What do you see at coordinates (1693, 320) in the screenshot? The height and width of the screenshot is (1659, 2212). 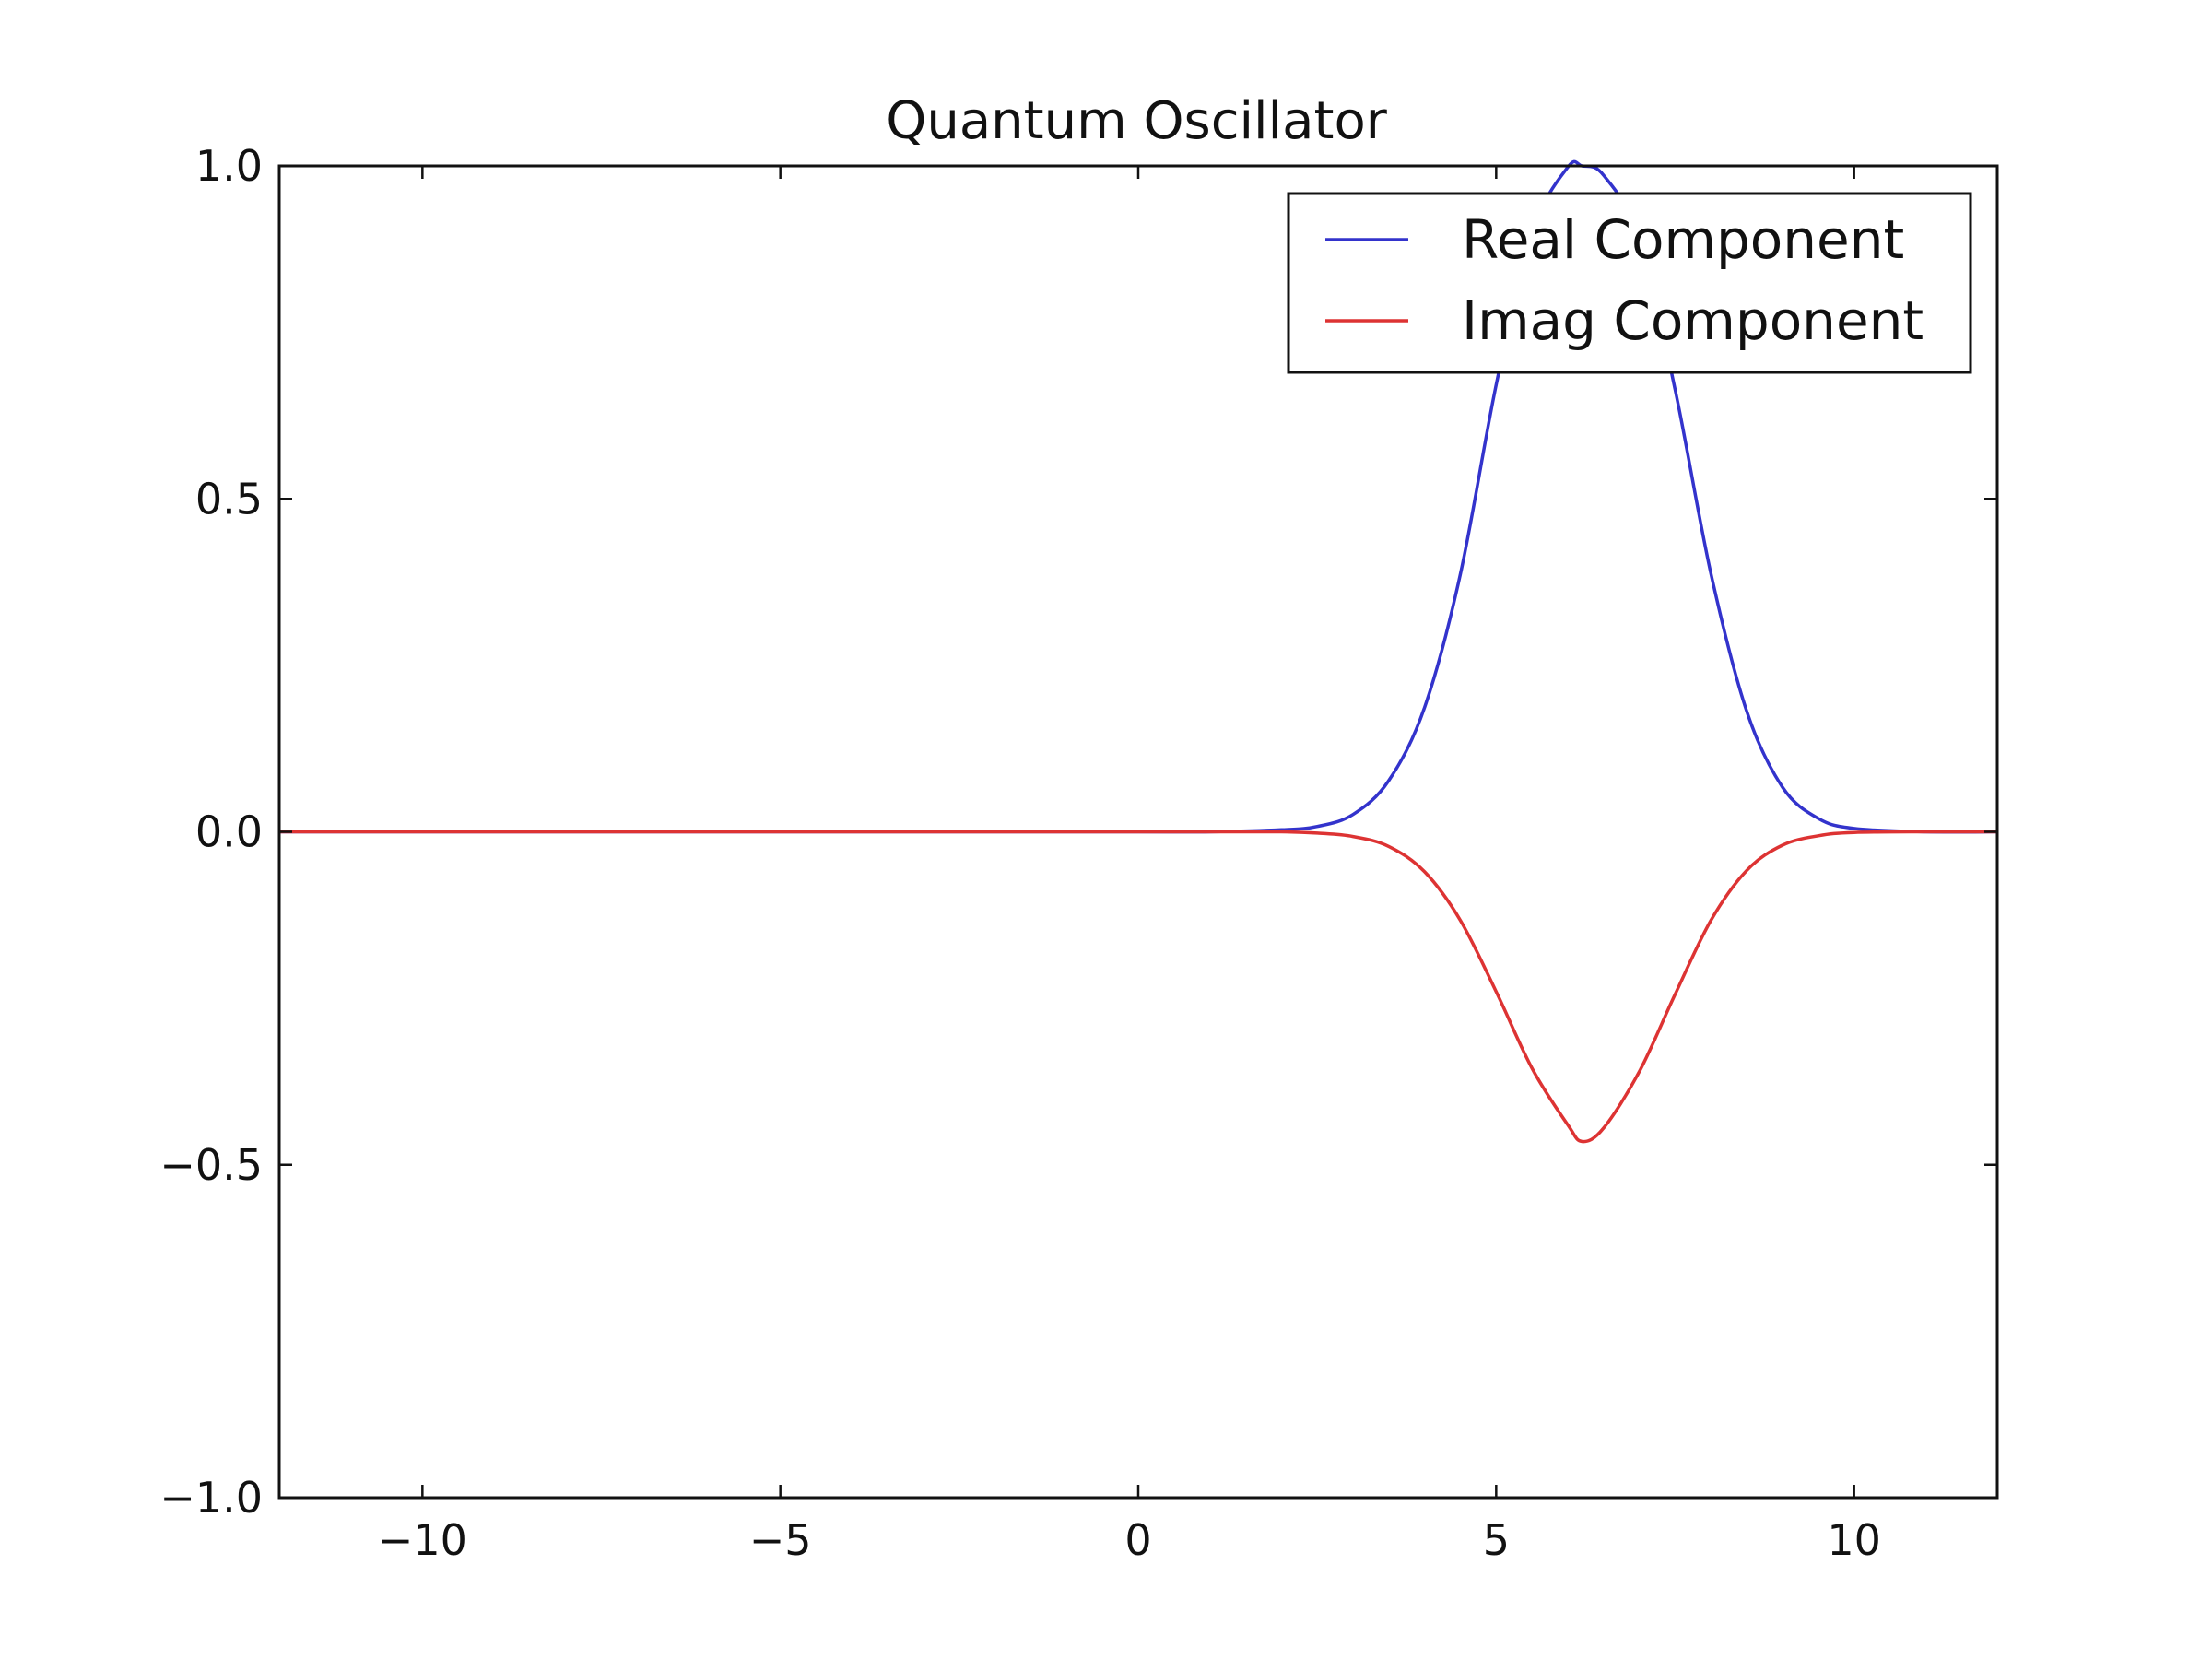 I see `legend-label: Imag Component` at bounding box center [1693, 320].